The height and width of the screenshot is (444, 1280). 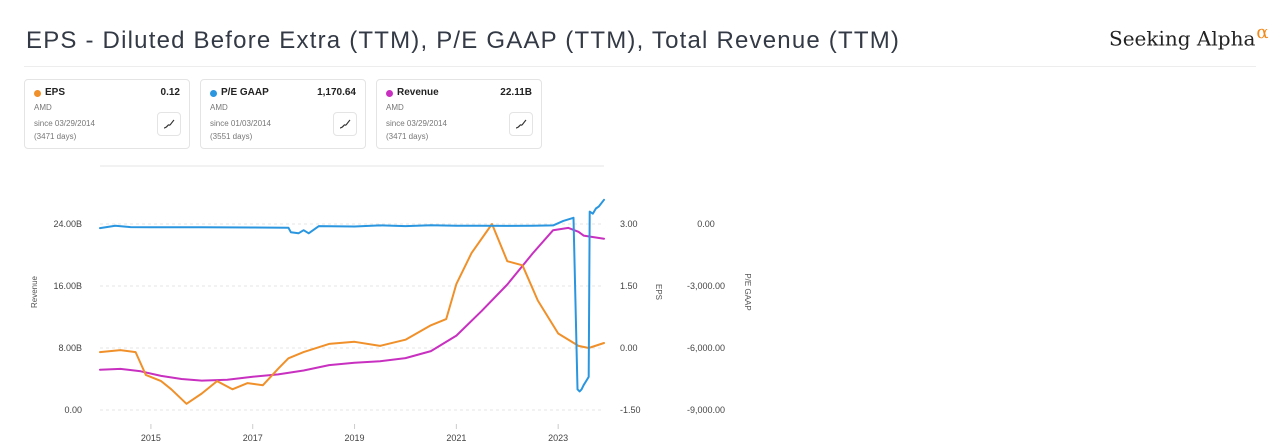 What do you see at coordinates (355, 438) in the screenshot?
I see `x-tick-label: 2019` at bounding box center [355, 438].